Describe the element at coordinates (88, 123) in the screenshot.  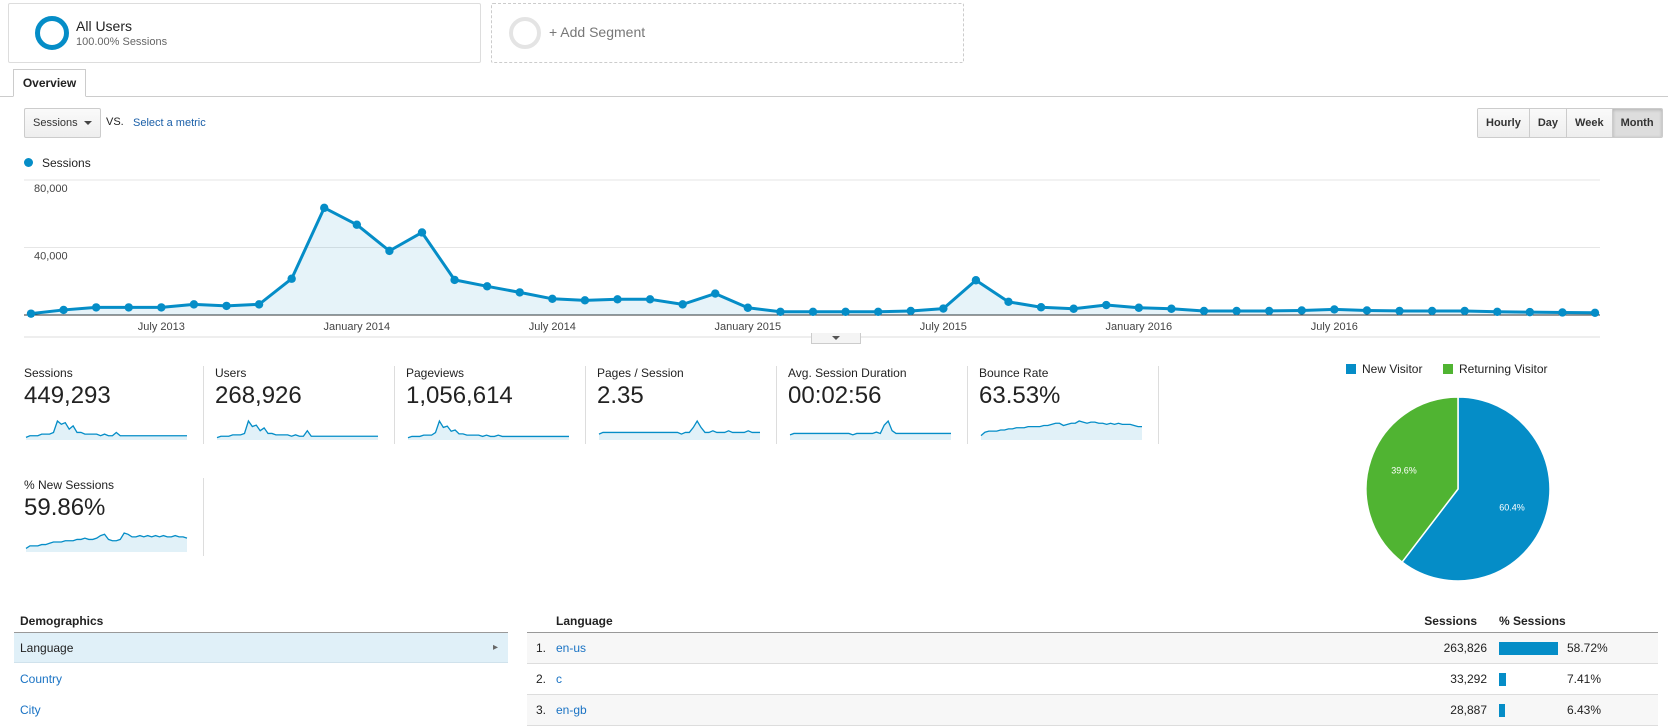
I see `caret-down-icon` at that location.